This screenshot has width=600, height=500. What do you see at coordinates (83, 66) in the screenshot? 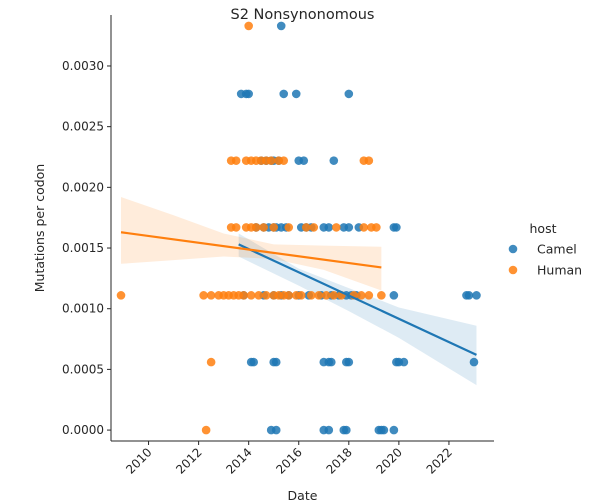
I see `y-tick-label: 0.0030` at bounding box center [83, 66].